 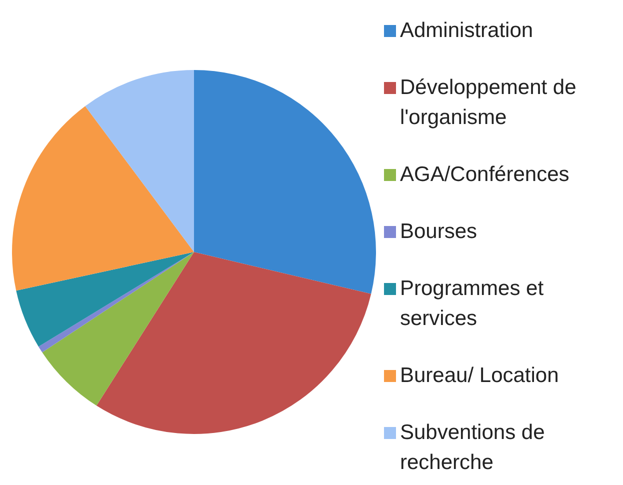 I want to click on legend-label: Bureau/ Location, so click(x=479, y=376).